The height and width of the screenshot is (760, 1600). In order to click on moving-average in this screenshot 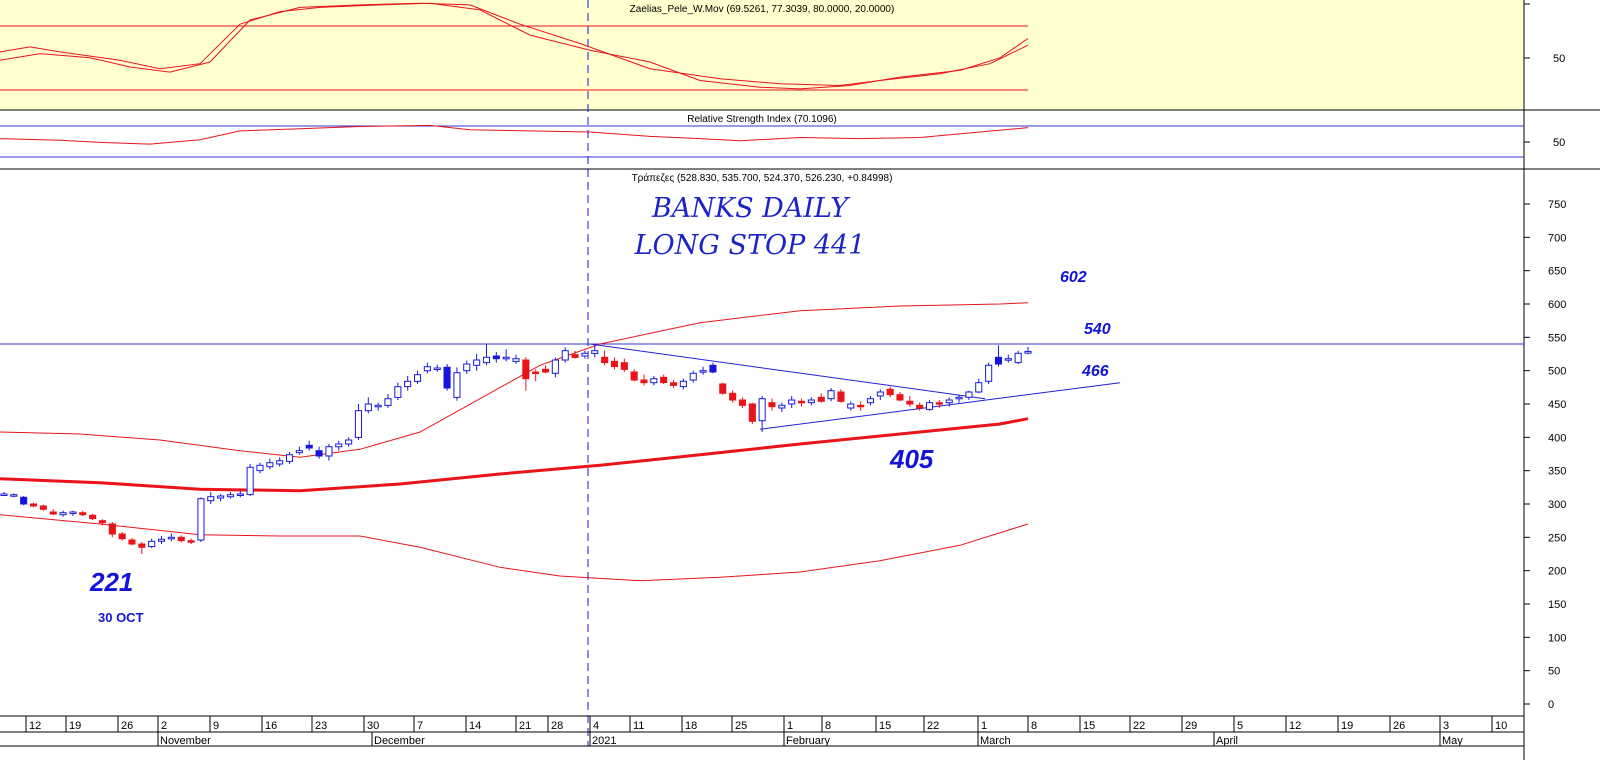, I will do `click(514, 455)`.